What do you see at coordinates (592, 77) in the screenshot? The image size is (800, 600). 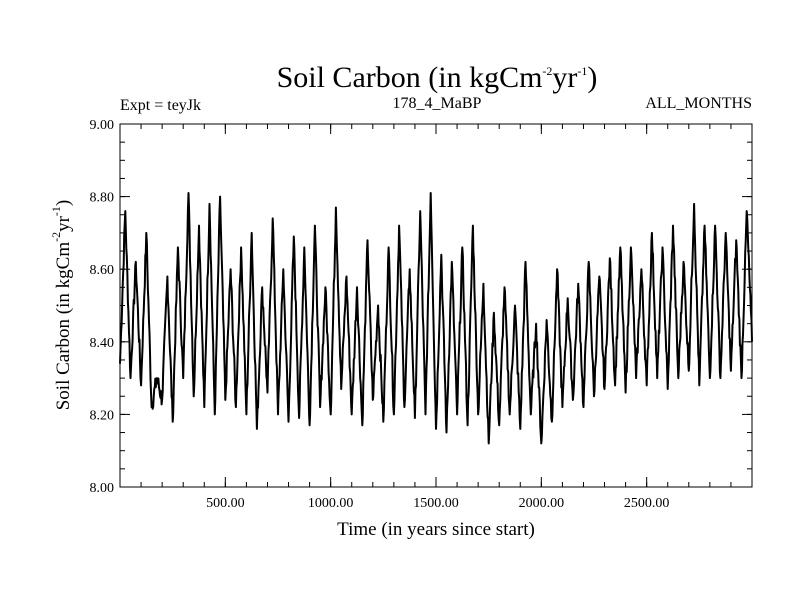 I see `chart-title-end: )` at bounding box center [592, 77].